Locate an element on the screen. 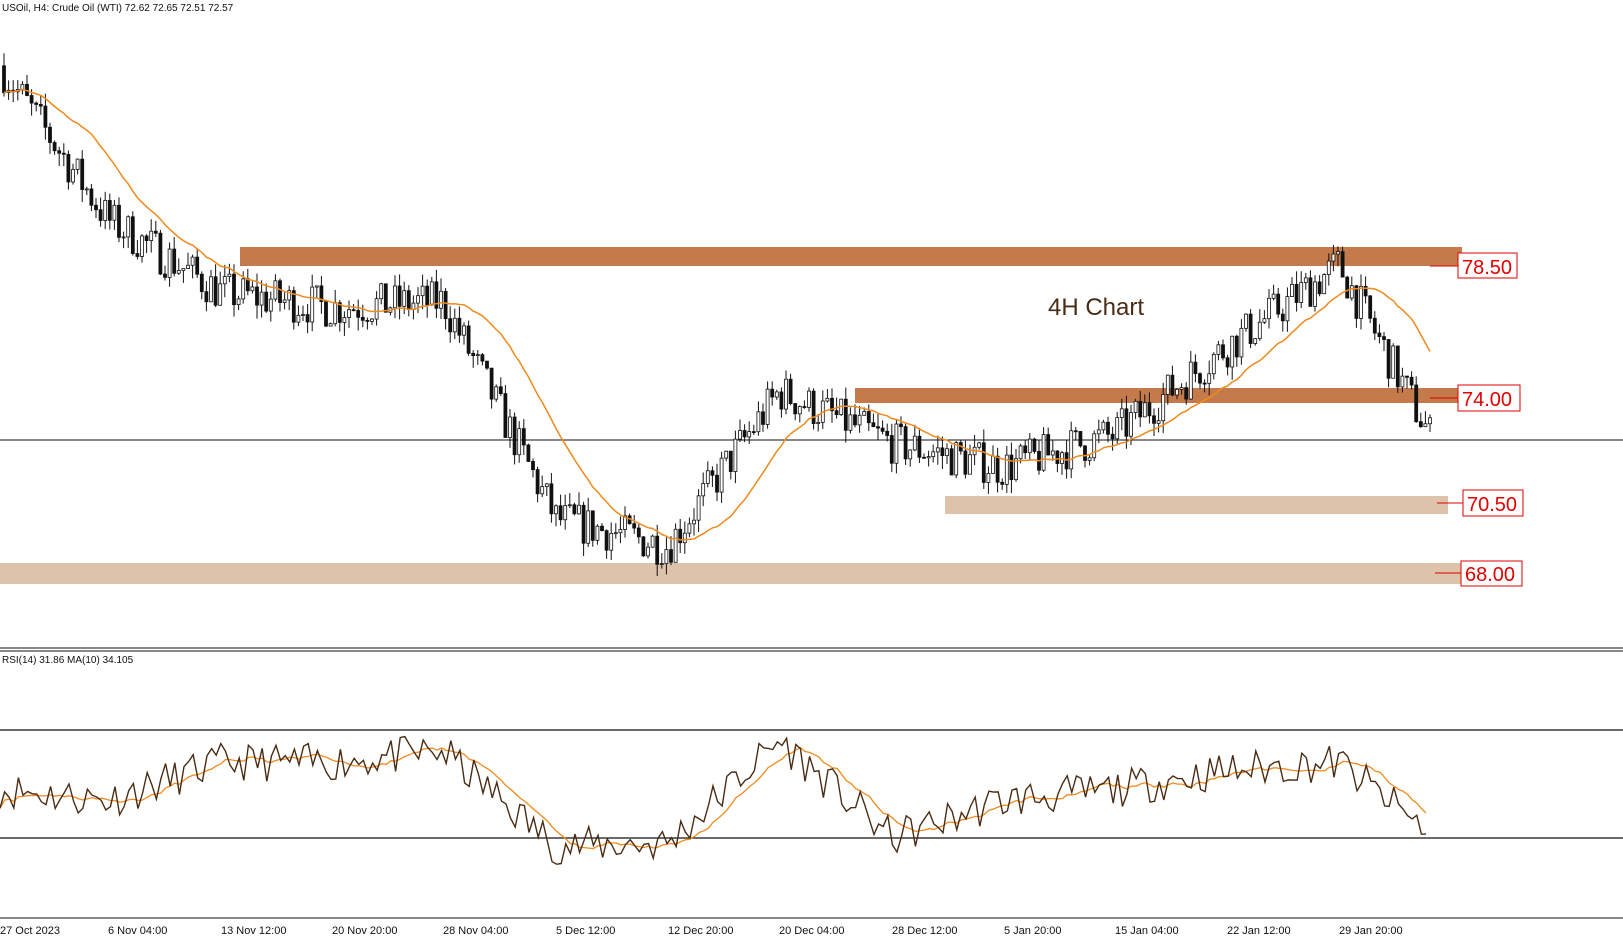 The width and height of the screenshot is (1623, 946). x-tick-label: 20 Nov 20:00 is located at coordinates (364, 931).